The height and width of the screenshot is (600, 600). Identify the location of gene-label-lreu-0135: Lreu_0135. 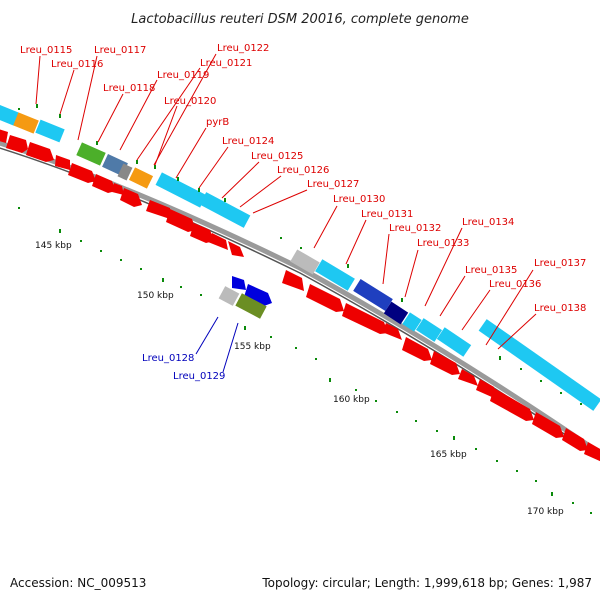
(491, 270).